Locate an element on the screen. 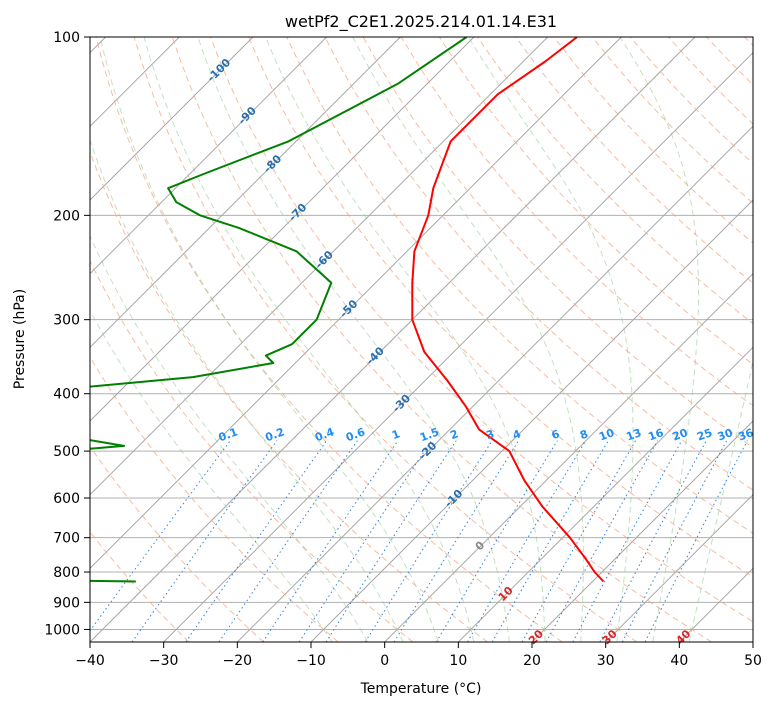  x-tick-label: −30 is located at coordinates (164, 661).